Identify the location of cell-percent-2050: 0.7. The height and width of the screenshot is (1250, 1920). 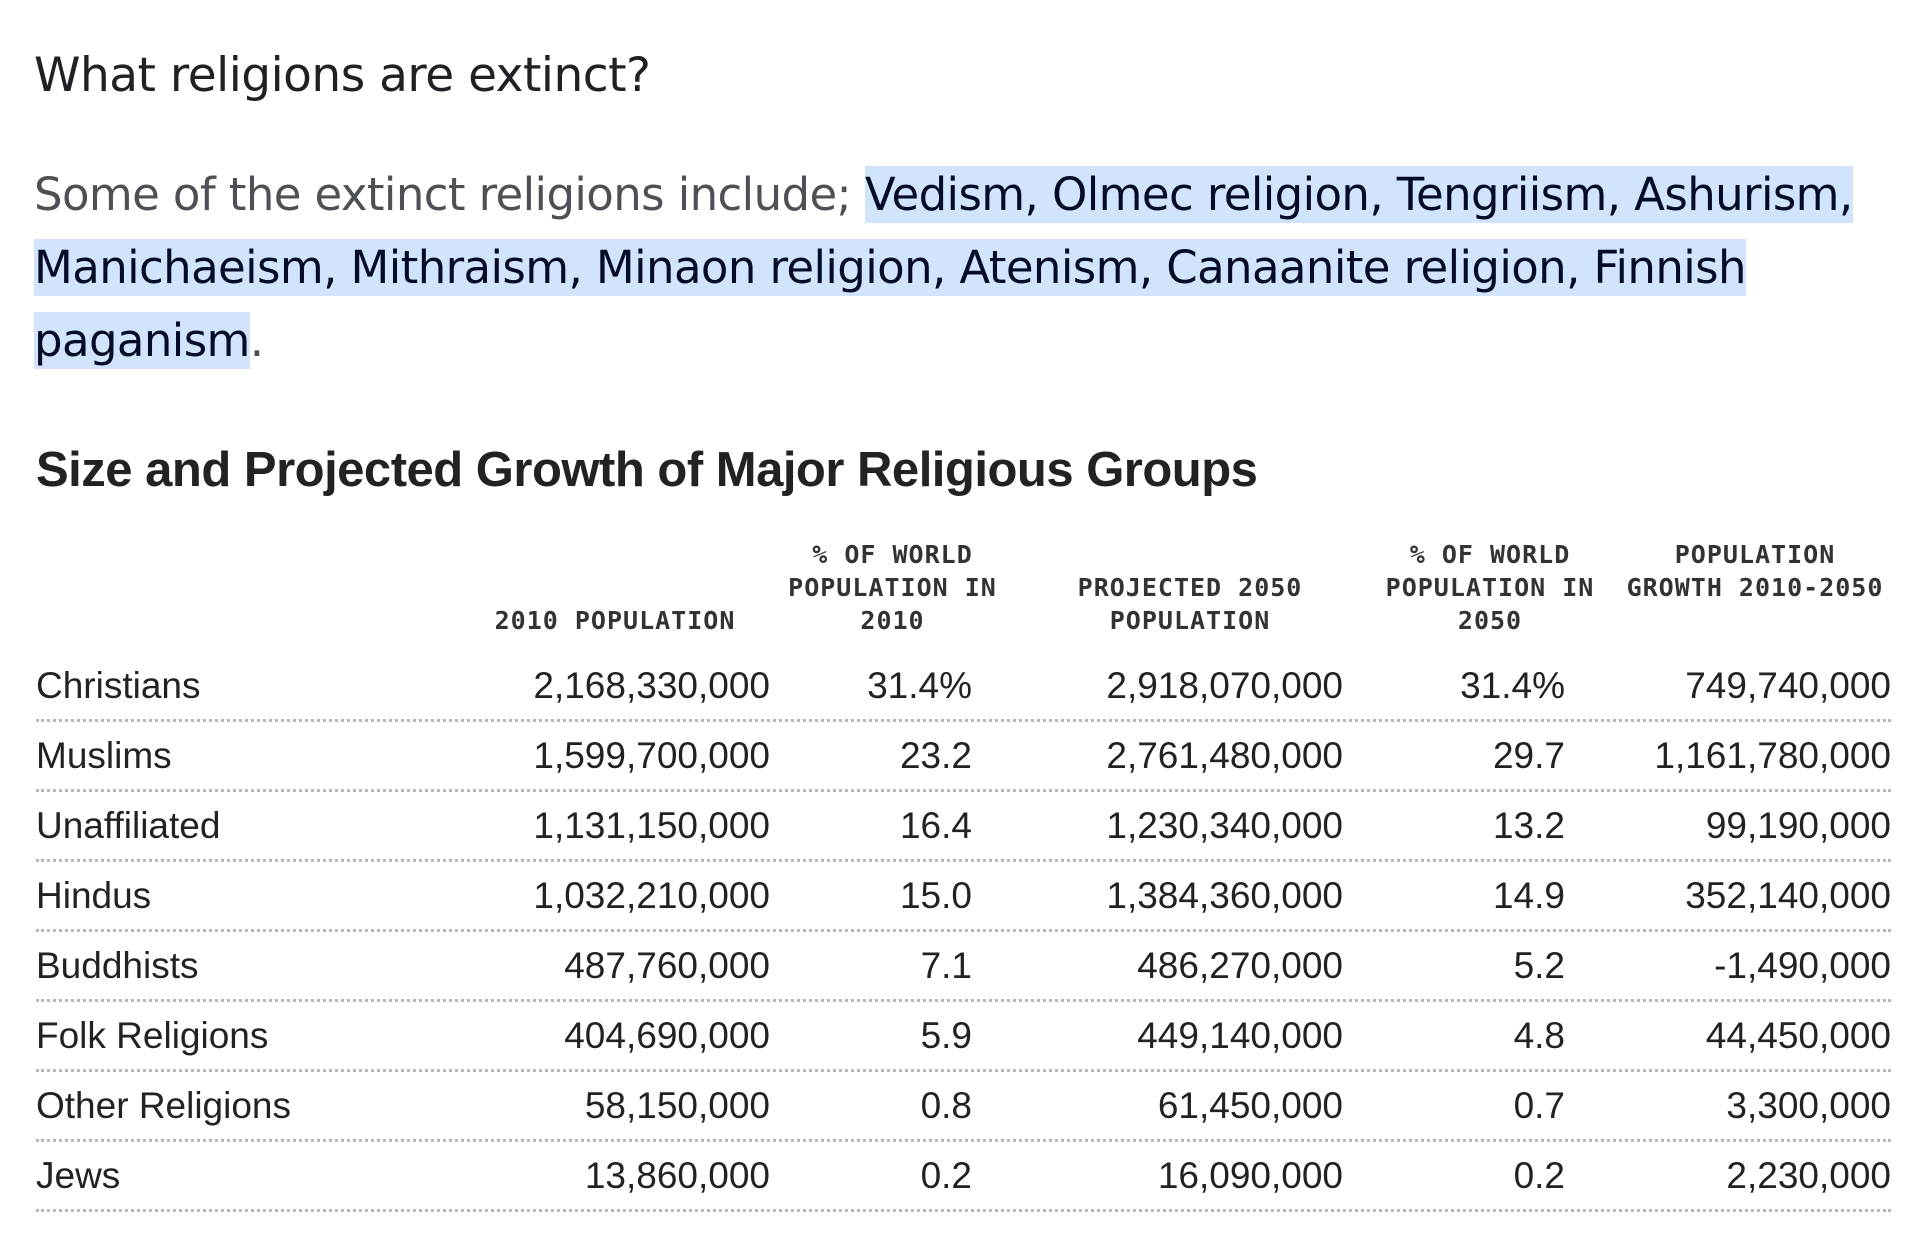
(1539, 1105).